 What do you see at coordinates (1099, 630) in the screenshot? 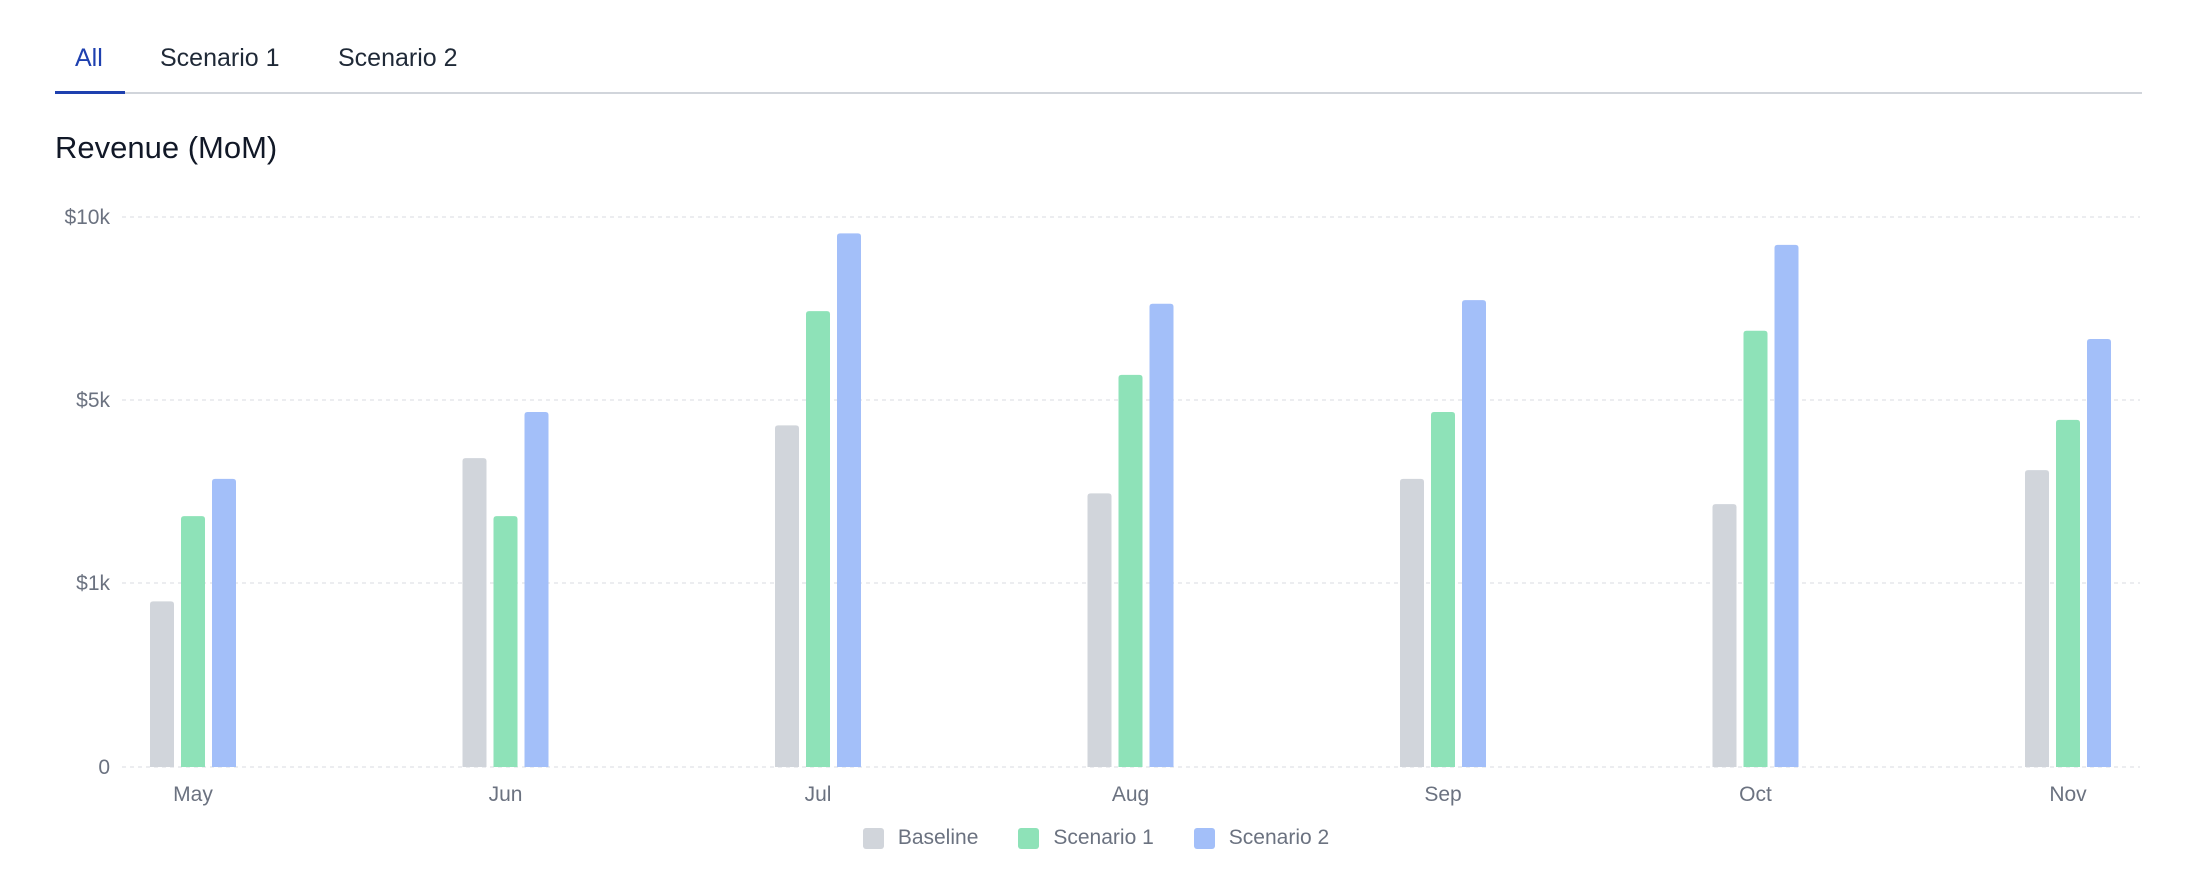
I see `bar-baseline-aug` at bounding box center [1099, 630].